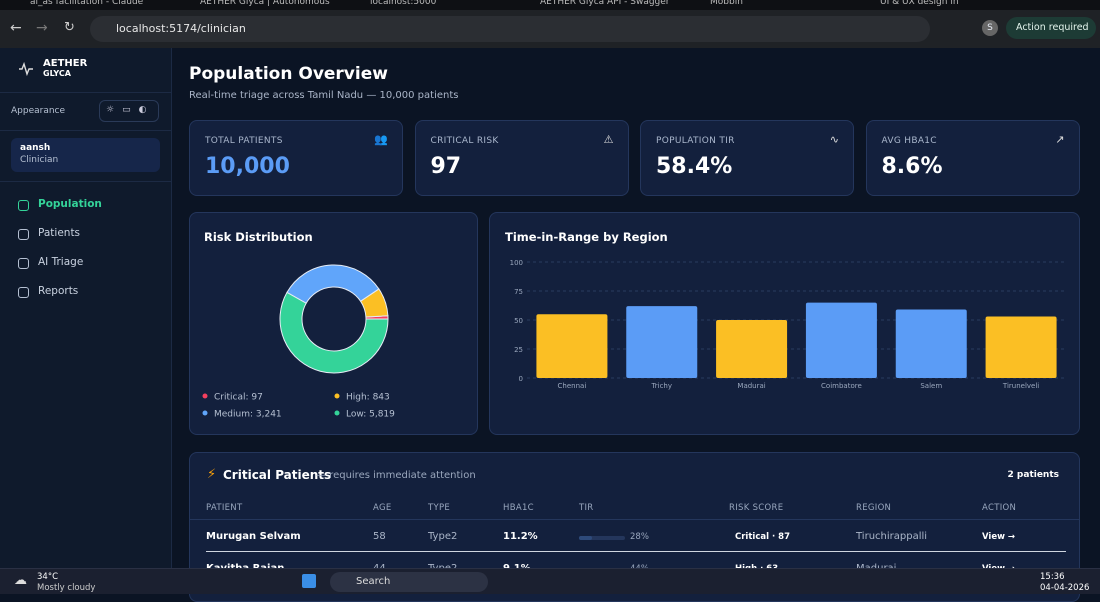  What do you see at coordinates (265, 3) in the screenshot?
I see `browser-tab: AETHER Glyca | Autonomous` at bounding box center [265, 3].